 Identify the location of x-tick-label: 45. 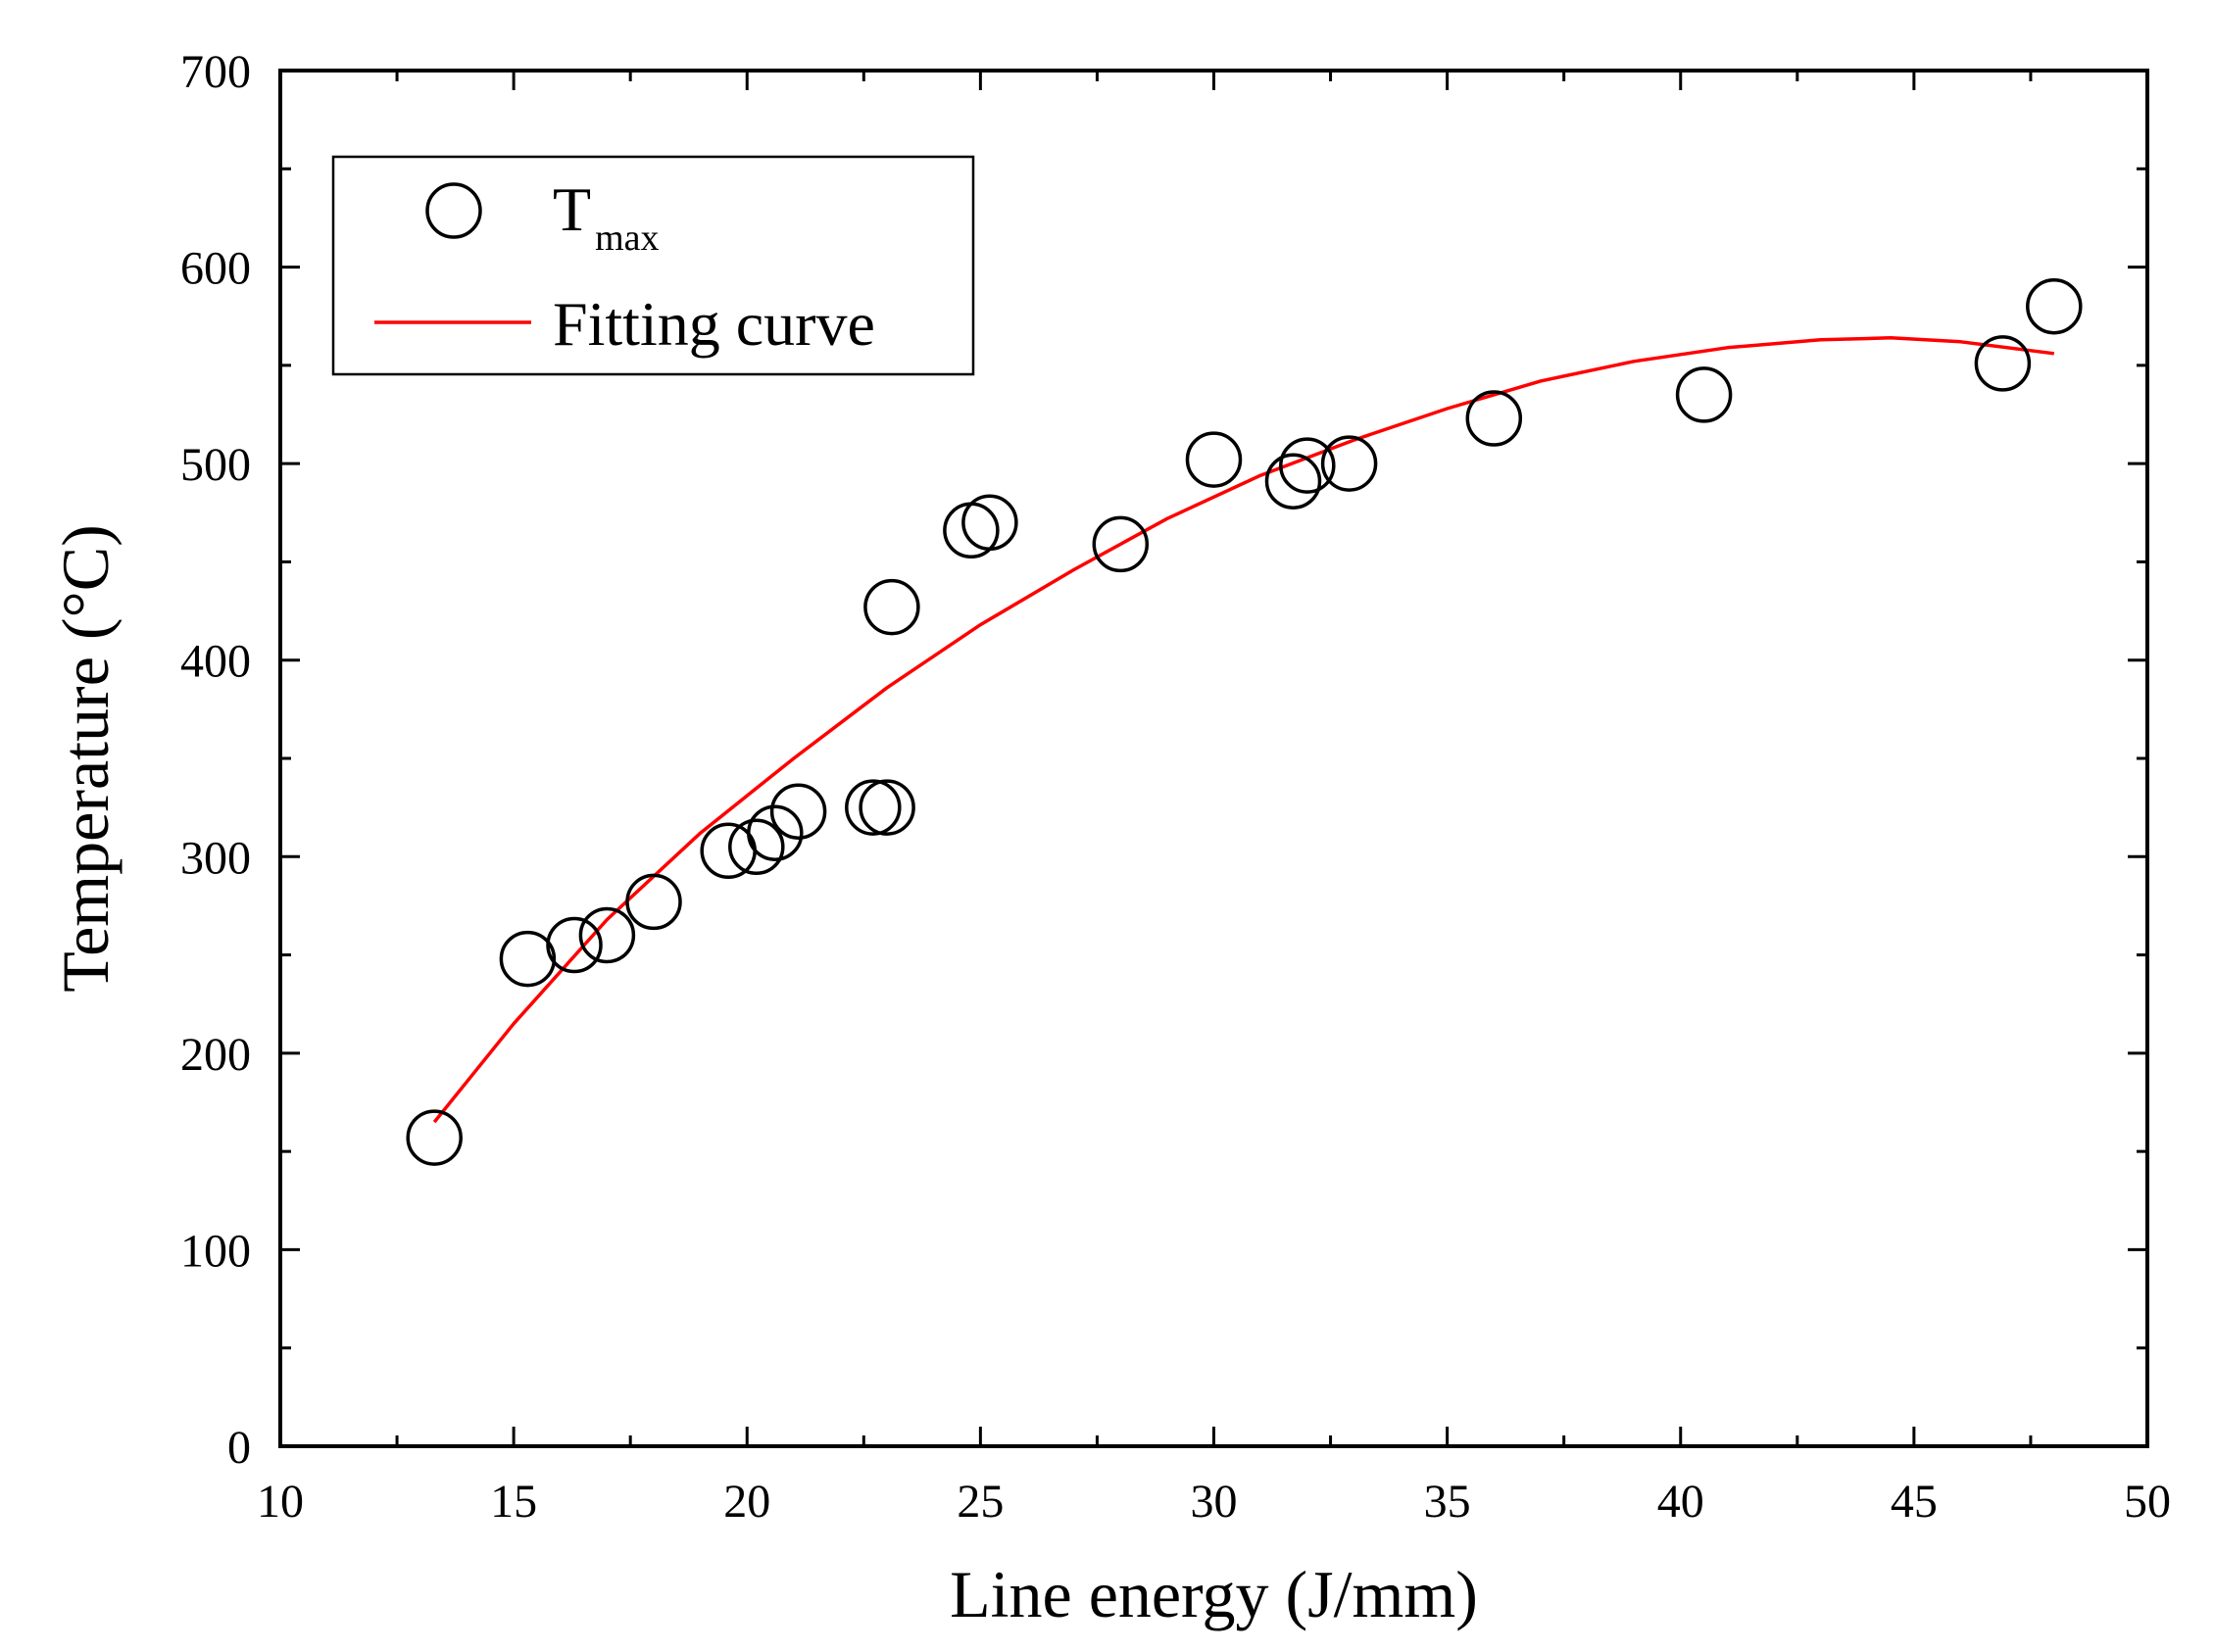
(1914, 1502).